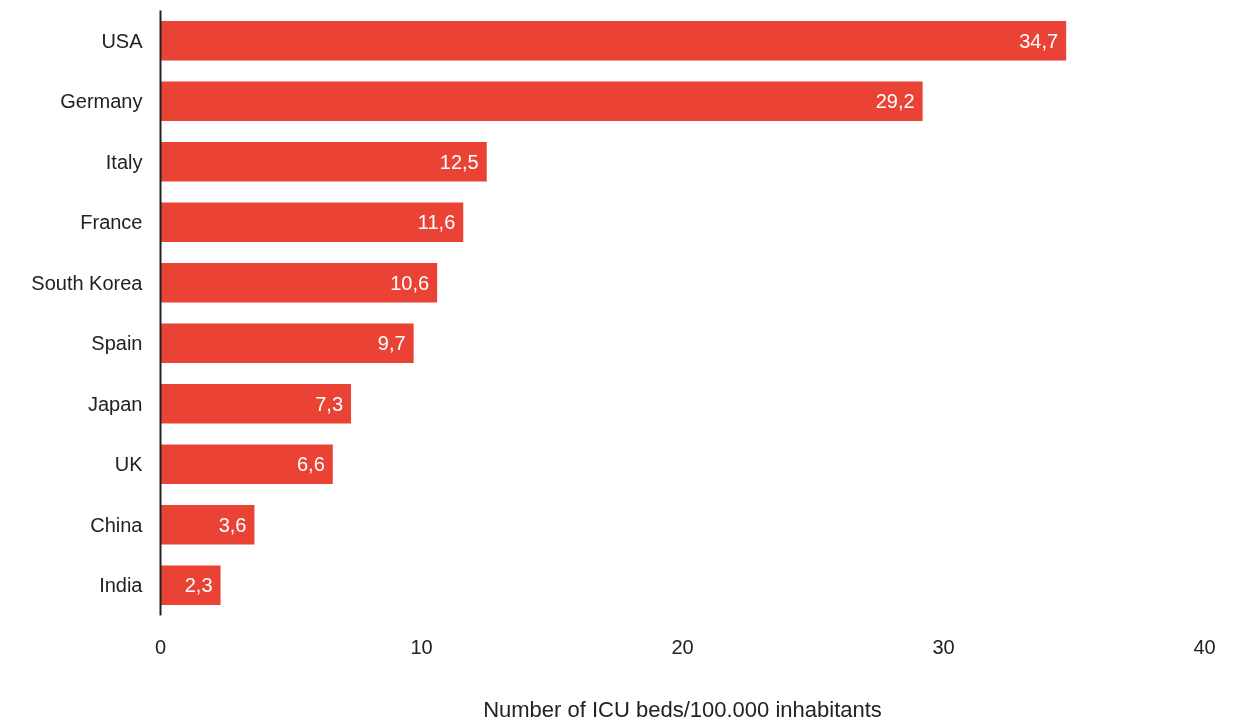 The width and height of the screenshot is (1234, 724). Describe the element at coordinates (115, 403) in the screenshot. I see `y-tick-label: Japan` at that location.